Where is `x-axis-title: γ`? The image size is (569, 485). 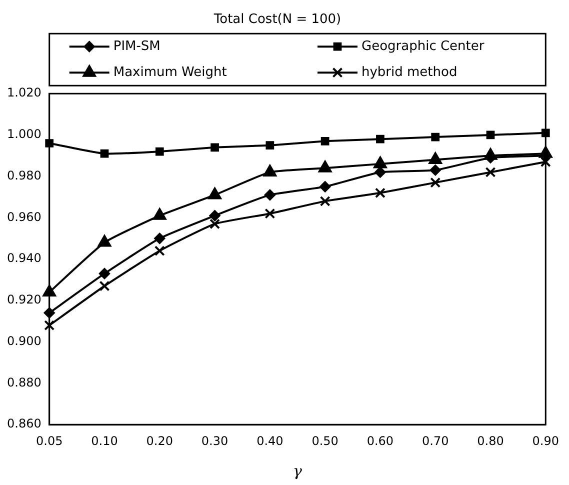
x-axis-title: γ is located at coordinates (297, 471).